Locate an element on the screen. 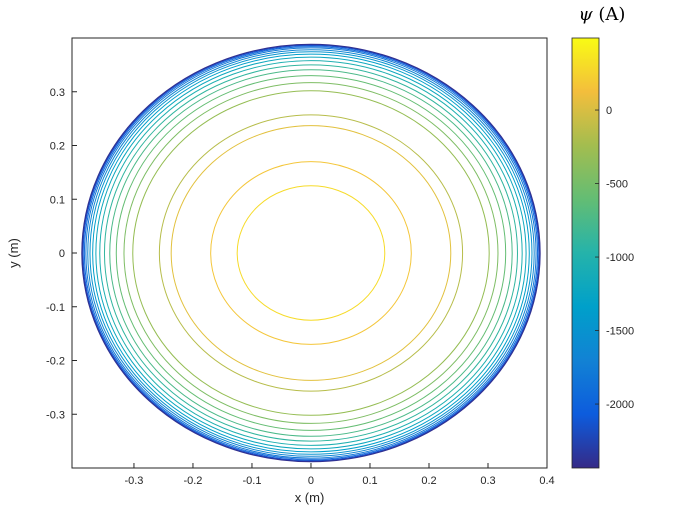 Image resolution: width=700 pixels, height=525 pixels. colorbar-tick-label: -1500 is located at coordinates (620, 332).